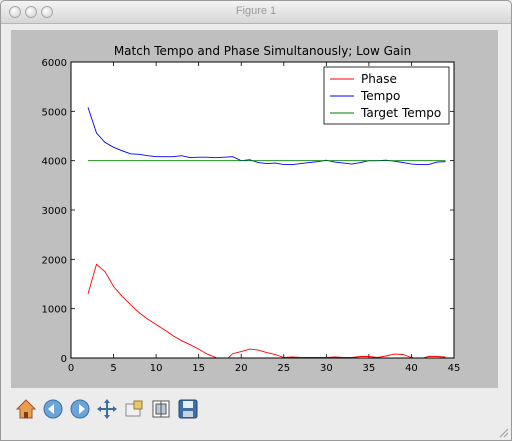  Describe the element at coordinates (54, 112) in the screenshot. I see `y-tick-label: 5000` at that location.